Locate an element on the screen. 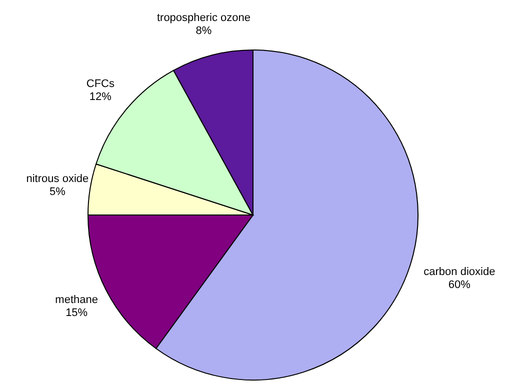 Image resolution: width=507 pixels, height=388 pixels. slice-label: CFCs is located at coordinates (100, 84).